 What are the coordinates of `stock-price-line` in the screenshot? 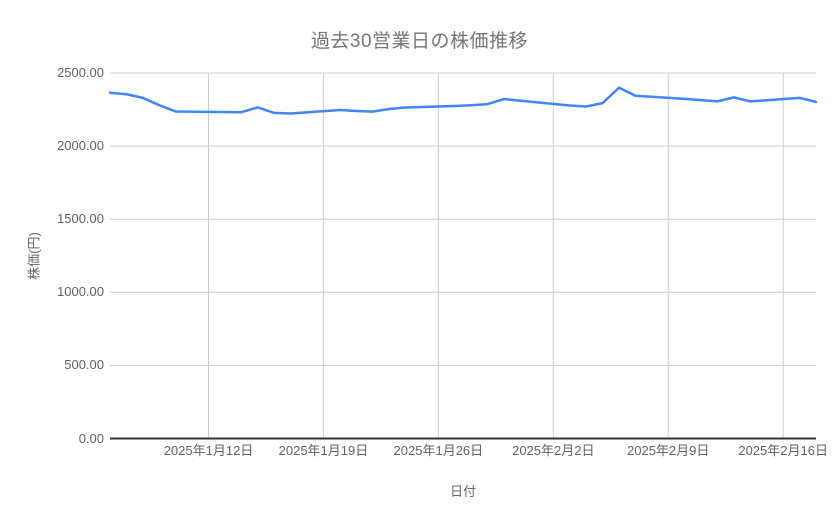 It's located at (463, 100).